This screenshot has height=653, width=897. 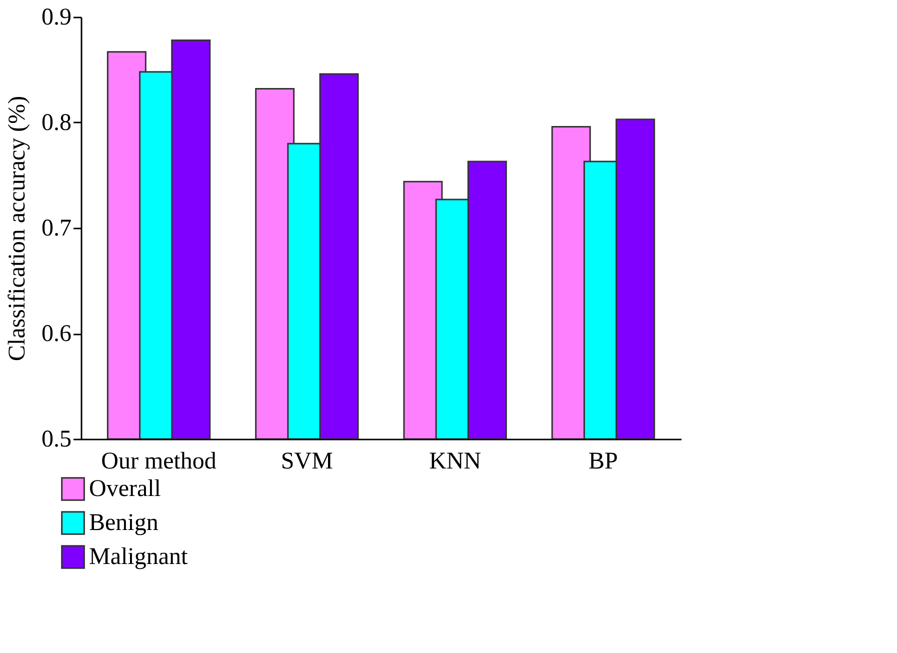 I want to click on y-tick-label: 0.7, so click(x=57, y=229).